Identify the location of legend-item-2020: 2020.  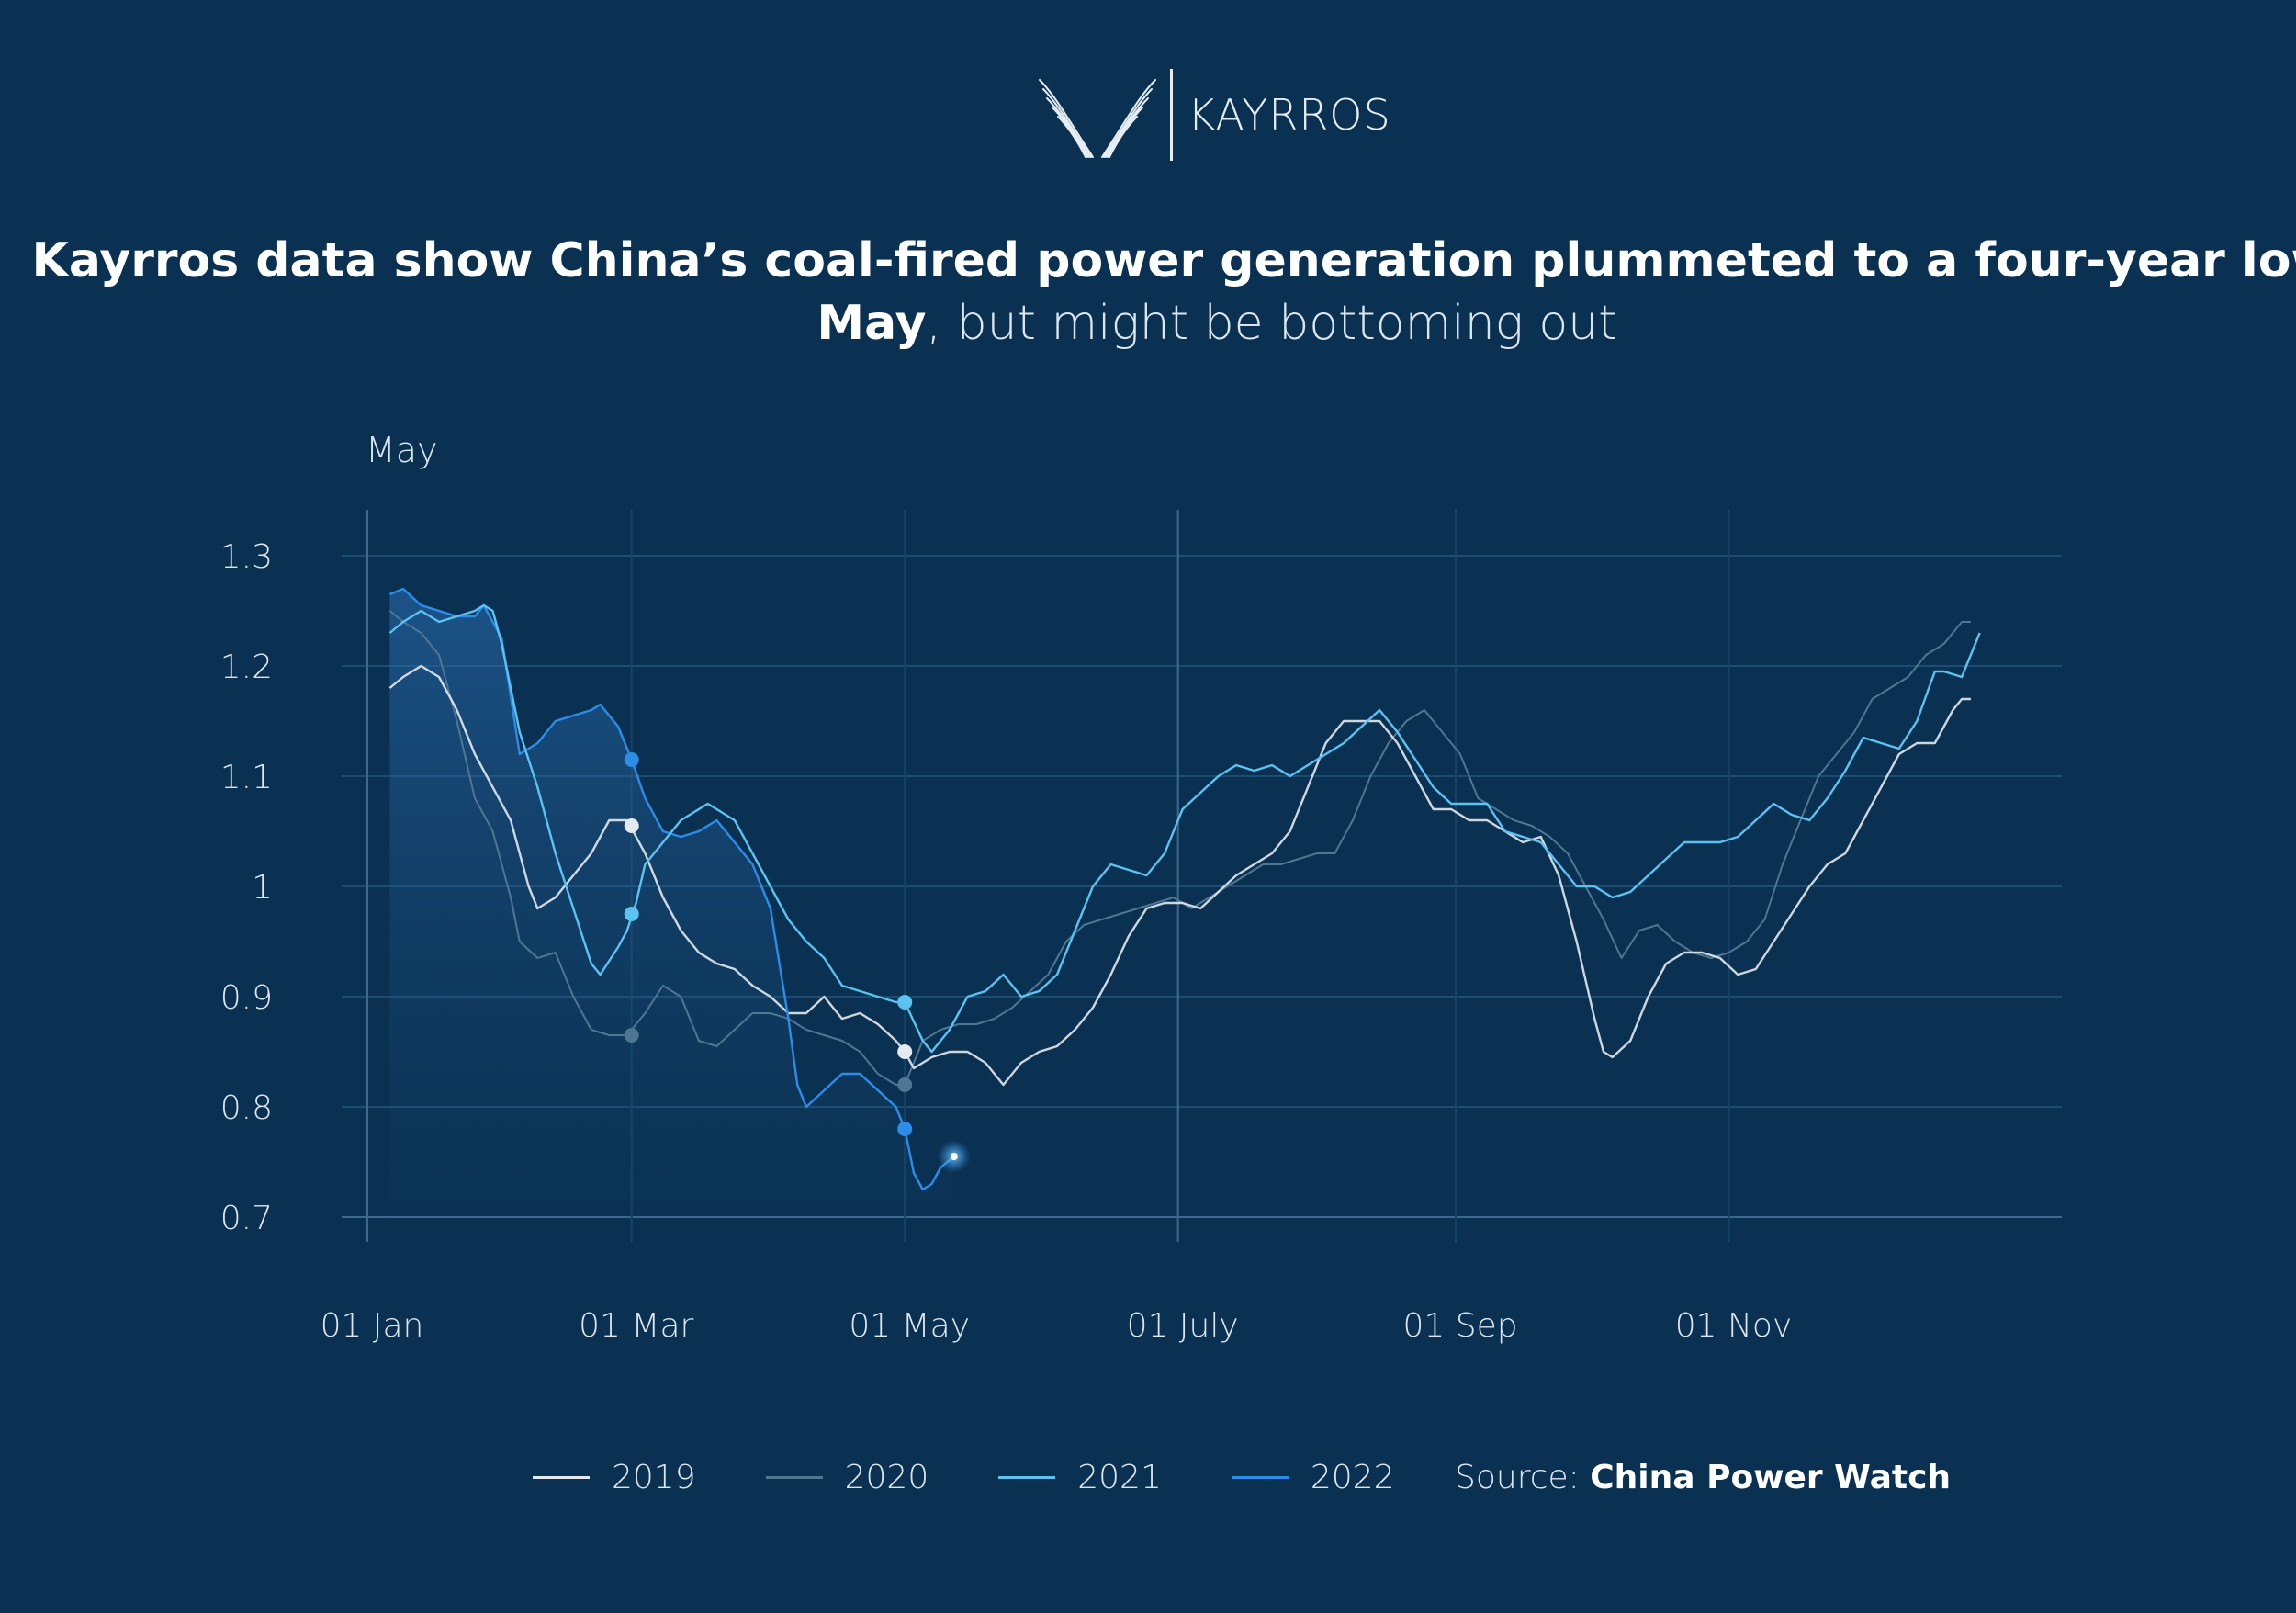
(847, 1477).